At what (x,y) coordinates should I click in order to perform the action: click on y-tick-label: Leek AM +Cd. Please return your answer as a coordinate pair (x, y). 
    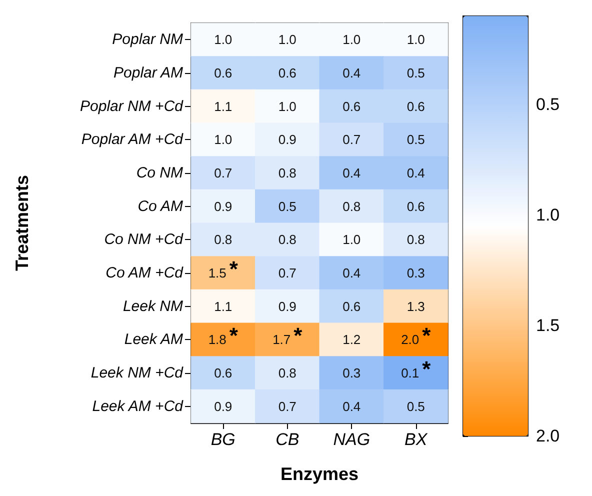
    Looking at the image, I should click on (138, 406).